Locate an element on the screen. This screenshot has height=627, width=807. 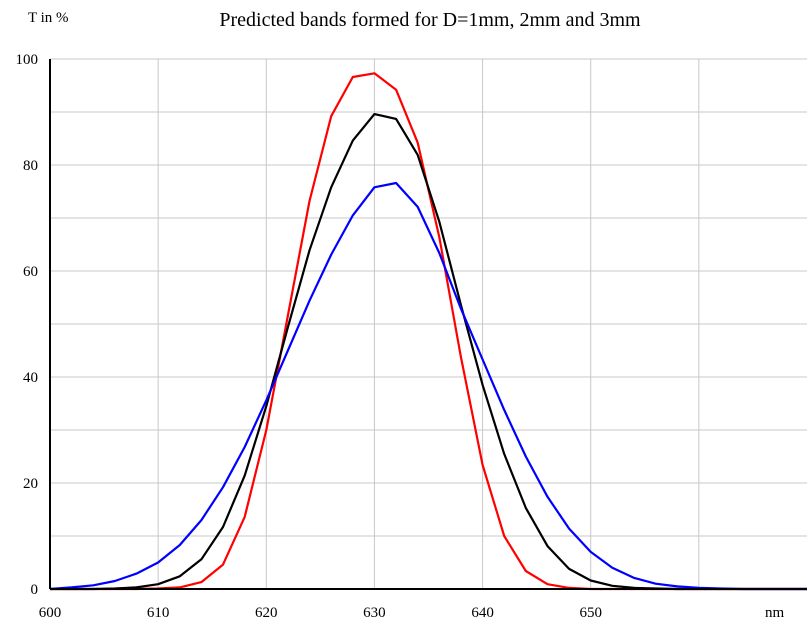
x-tick-label: 620 is located at coordinates (266, 613).